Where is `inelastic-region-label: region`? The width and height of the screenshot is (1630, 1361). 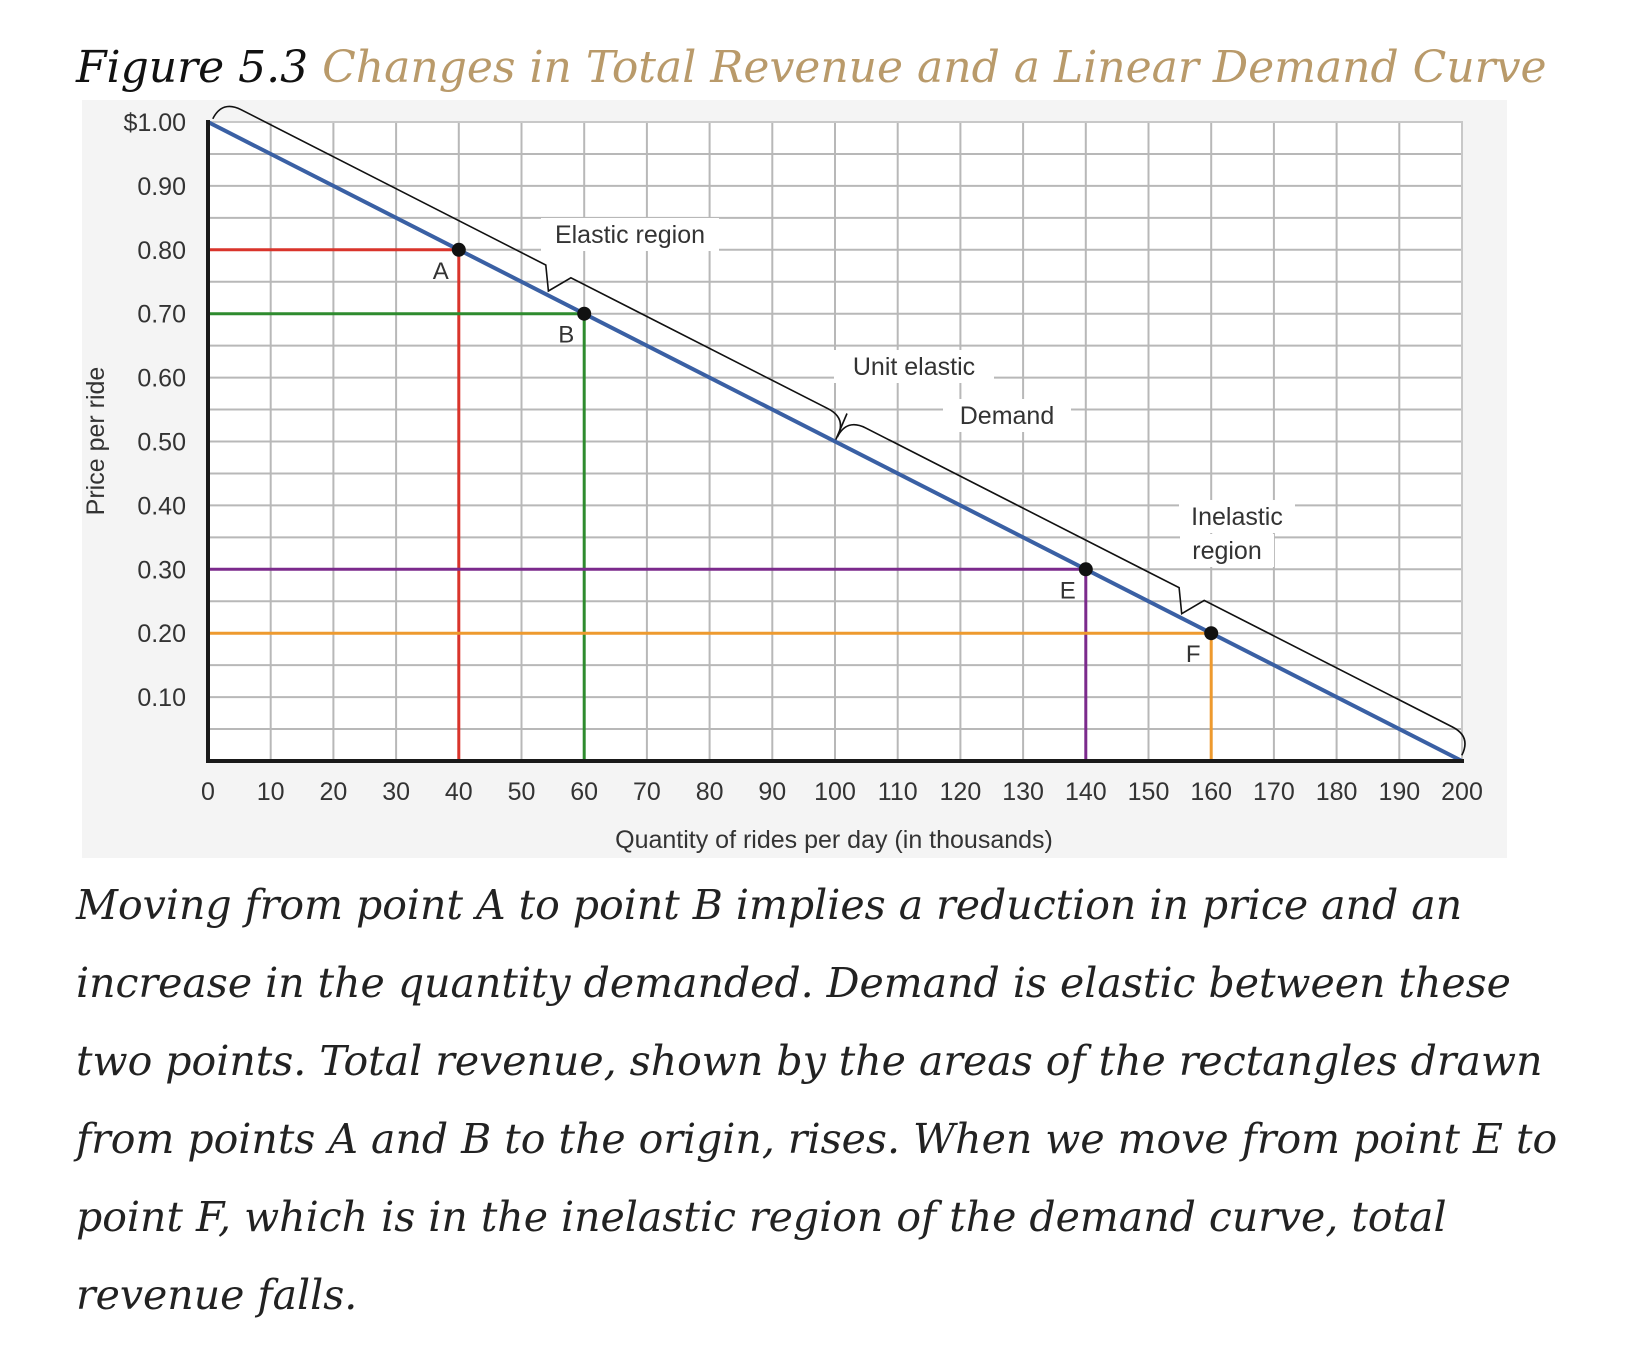
inelastic-region-label: region is located at coordinates (1227, 551).